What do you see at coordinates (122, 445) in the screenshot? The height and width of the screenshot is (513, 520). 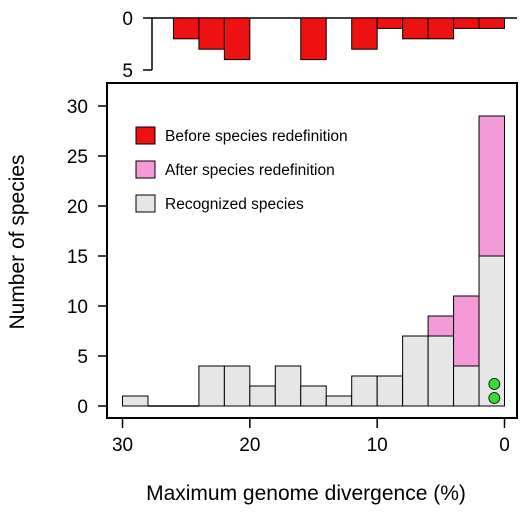 I see `x-tick-label-30: 30` at bounding box center [122, 445].